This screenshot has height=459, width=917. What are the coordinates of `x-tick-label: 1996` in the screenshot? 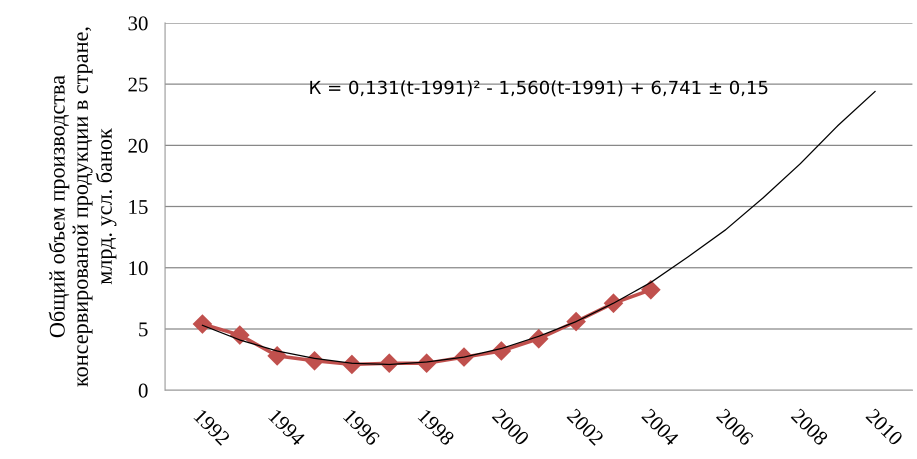 It's located at (361, 427).